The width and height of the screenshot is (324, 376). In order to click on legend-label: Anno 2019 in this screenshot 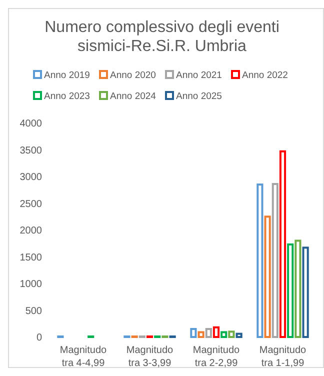, I will do `click(67, 75)`.